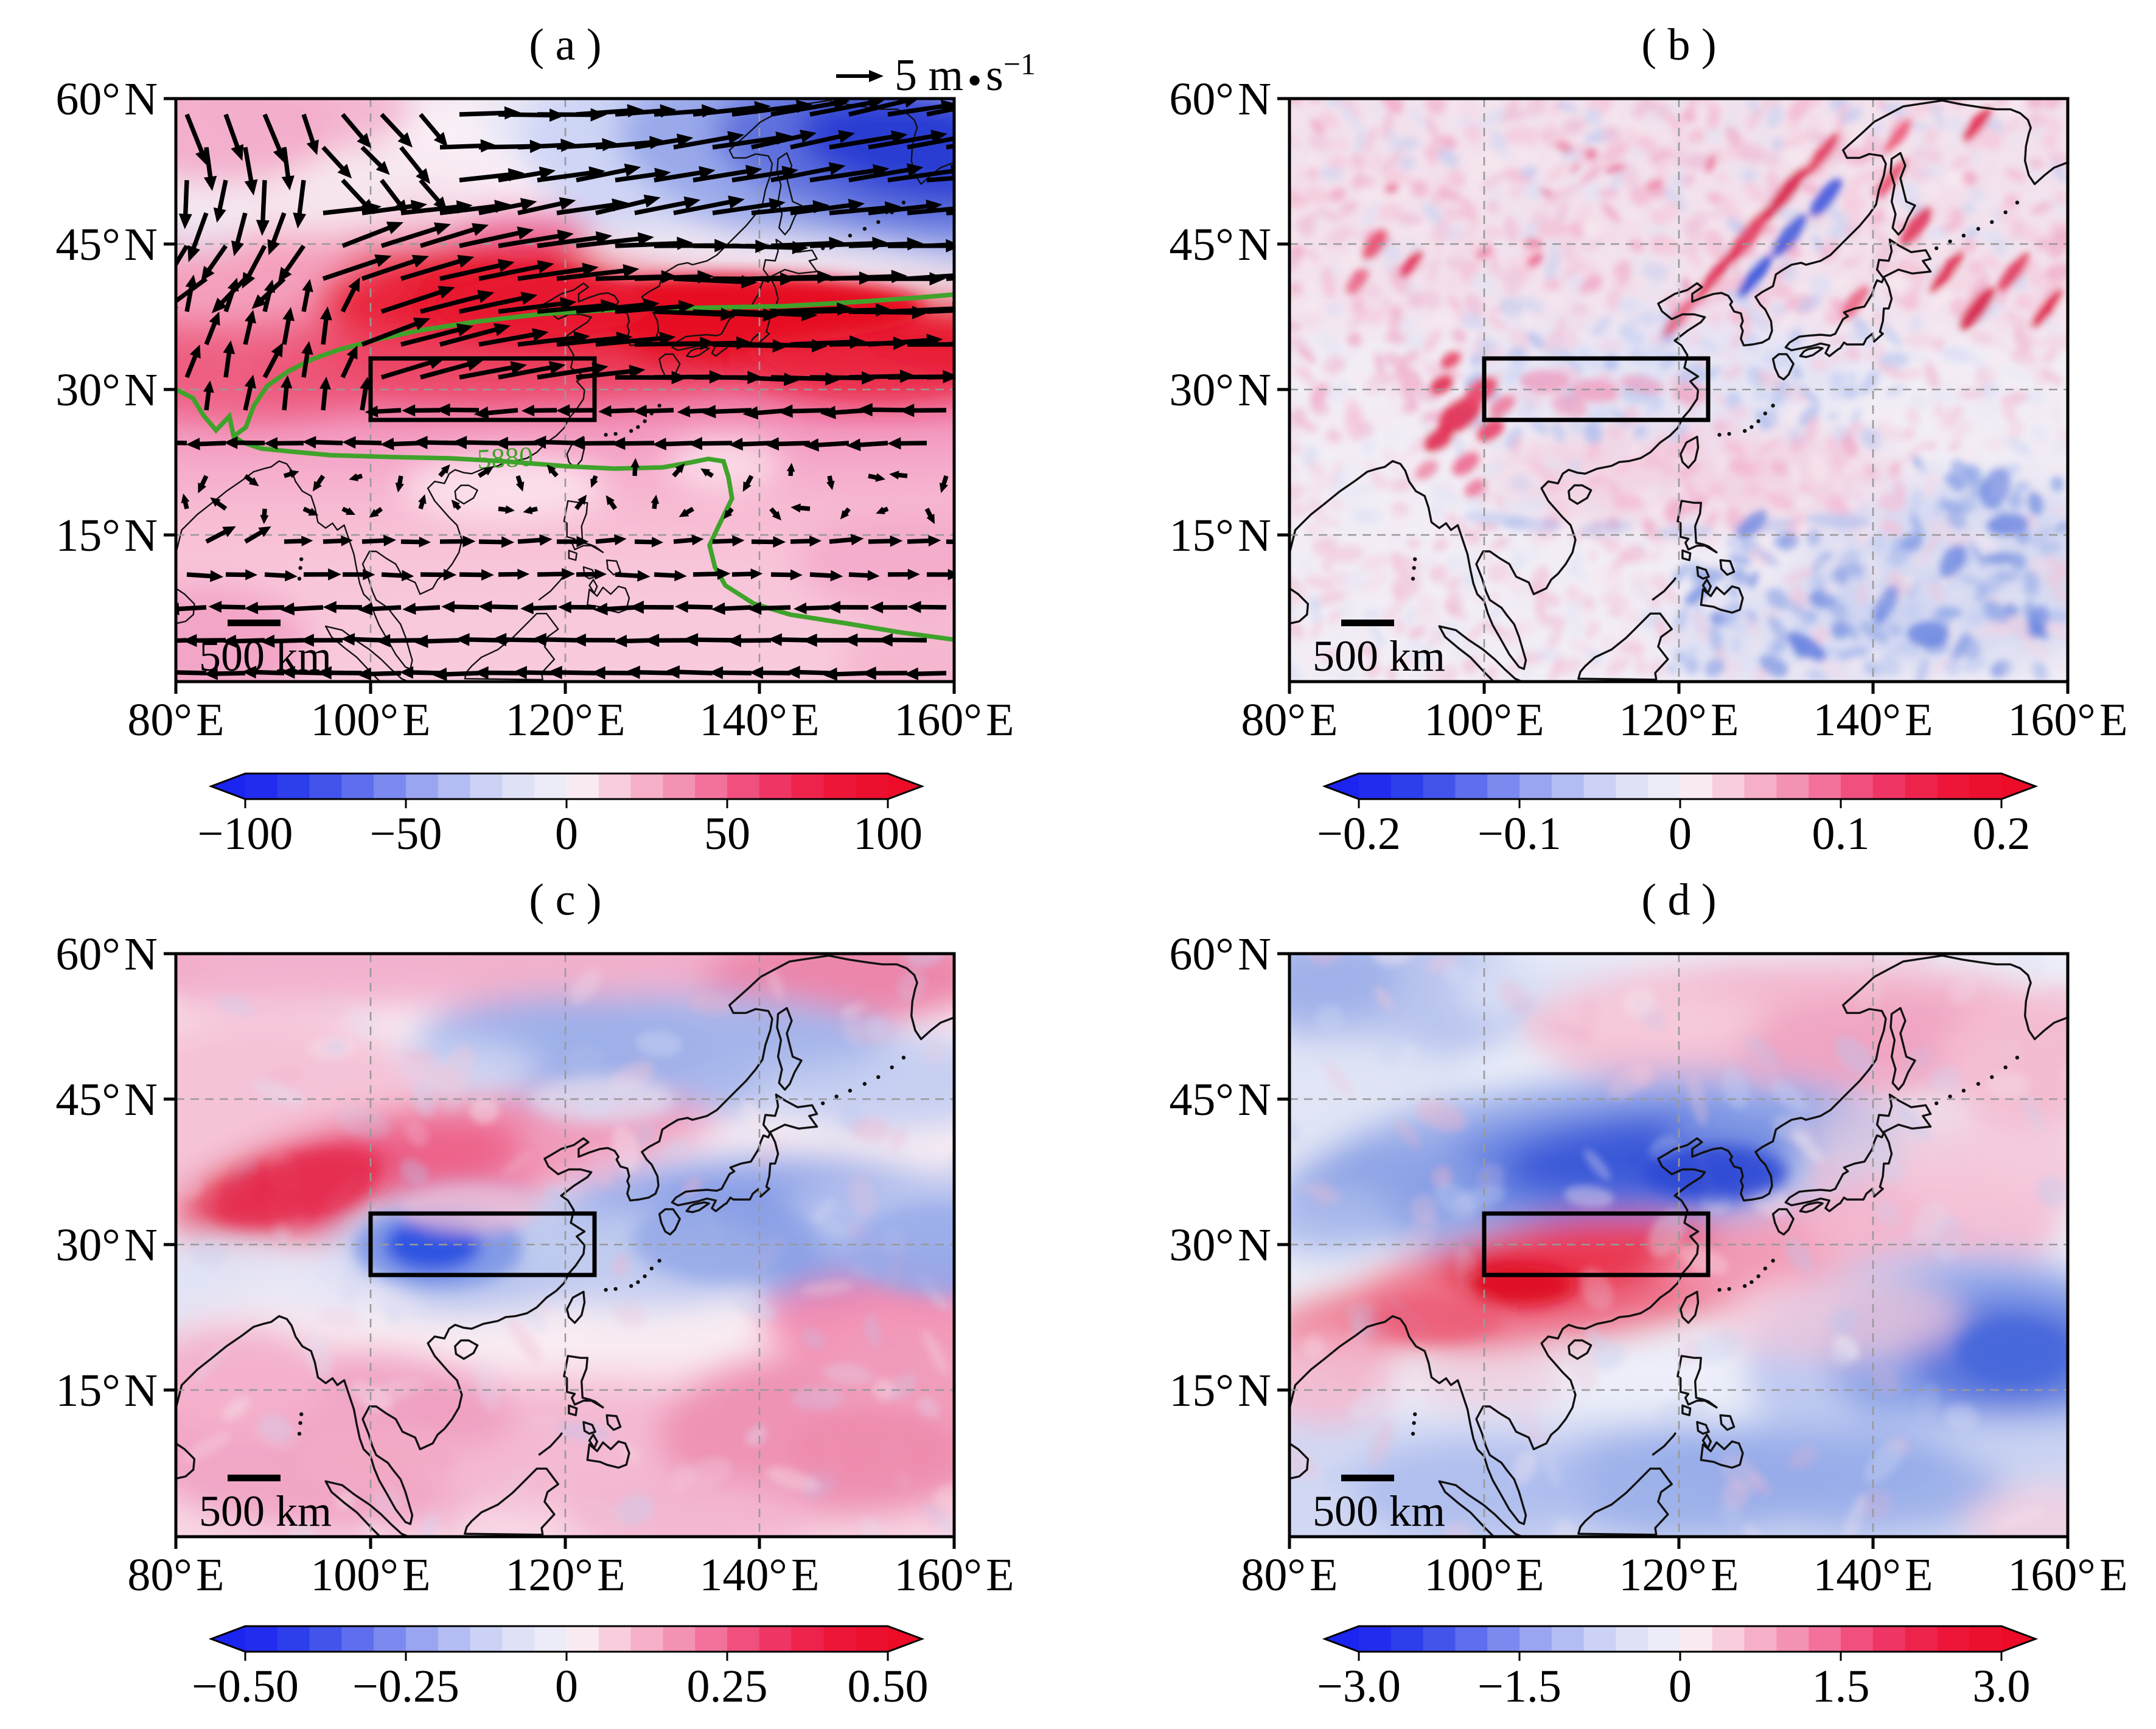  What do you see at coordinates (727, 833) in the screenshot?
I see `svg-text: 50` at bounding box center [727, 833].